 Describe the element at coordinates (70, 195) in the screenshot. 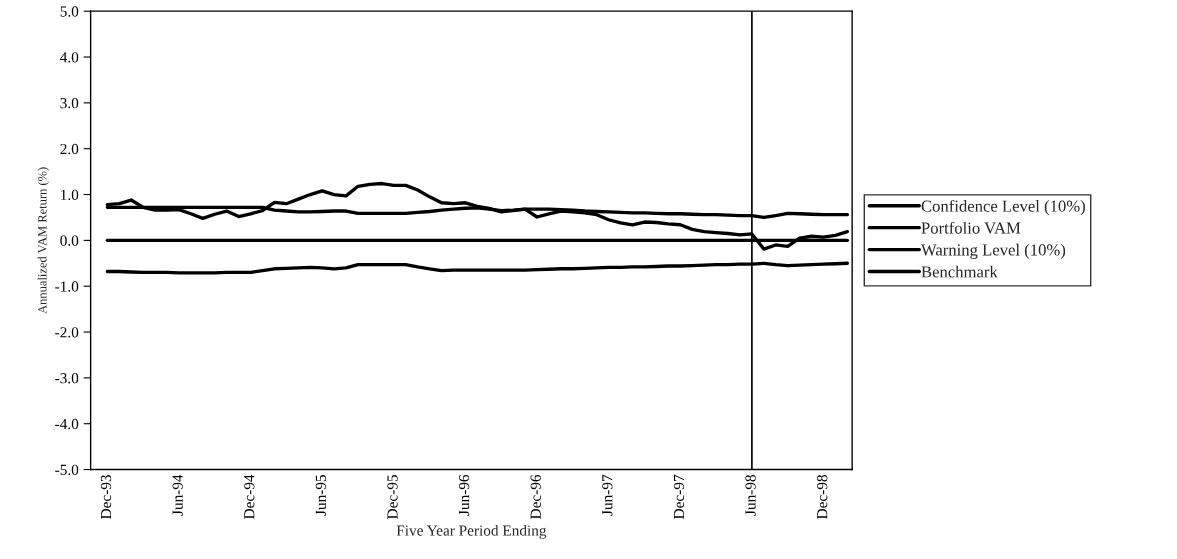

I see `y-tick-label: 1.0` at that location.